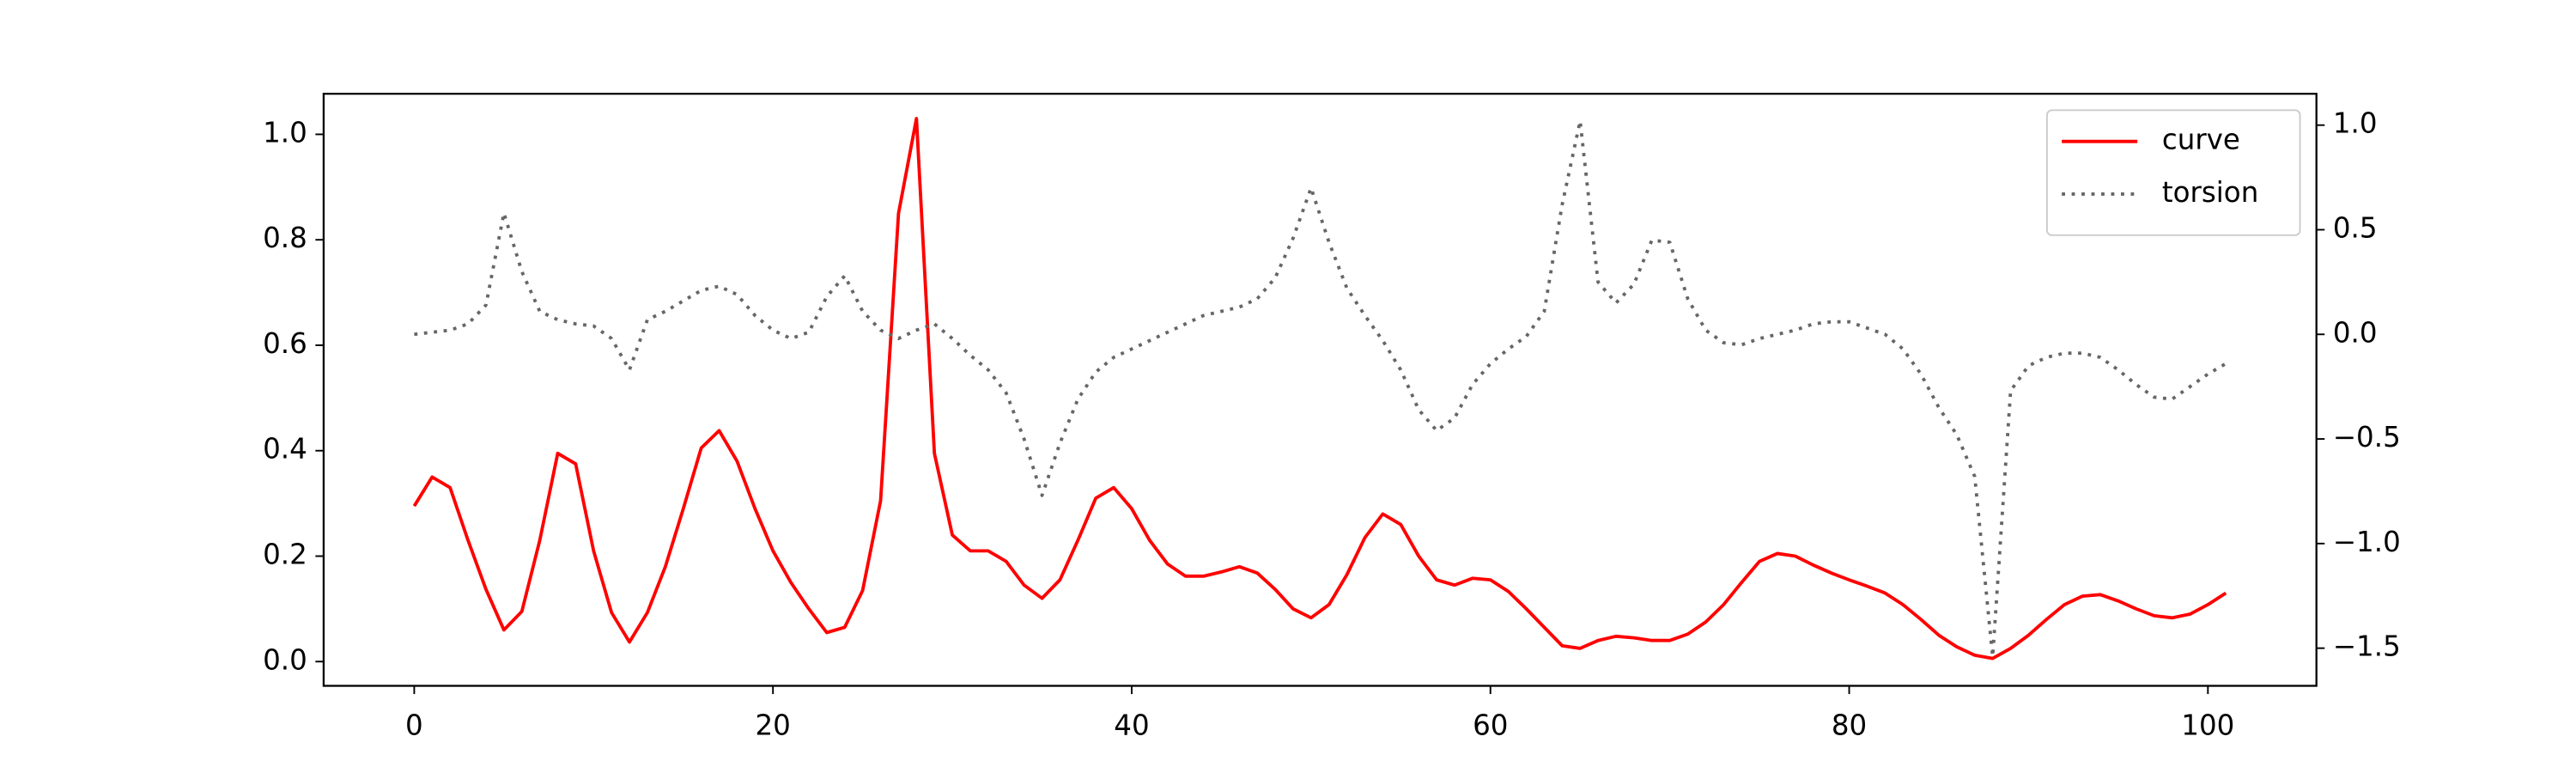 This screenshot has height=773, width=2576. What do you see at coordinates (2367, 646) in the screenshot?
I see `y2-tick-label: −1.5` at bounding box center [2367, 646].